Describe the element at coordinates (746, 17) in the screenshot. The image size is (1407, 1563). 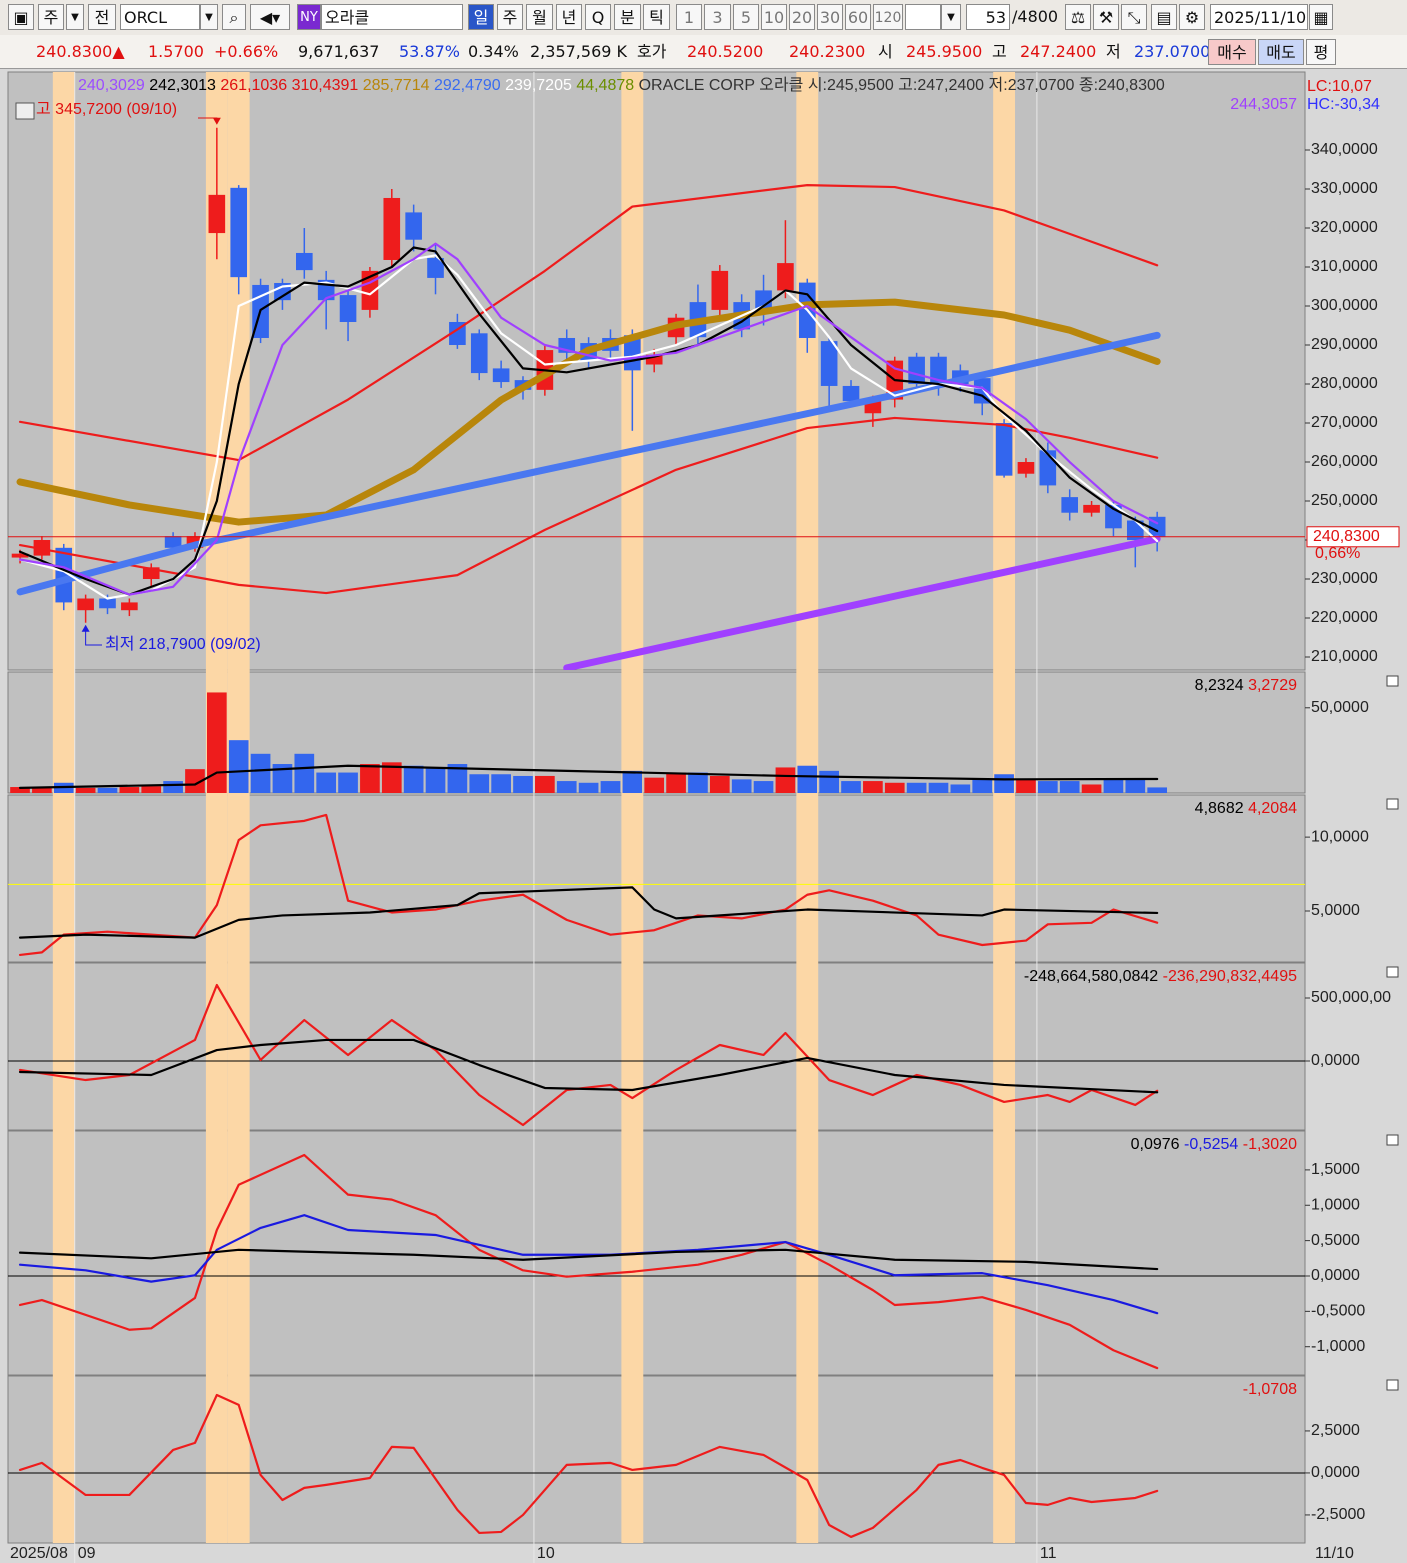
I see `interval-button: 5` at that location.